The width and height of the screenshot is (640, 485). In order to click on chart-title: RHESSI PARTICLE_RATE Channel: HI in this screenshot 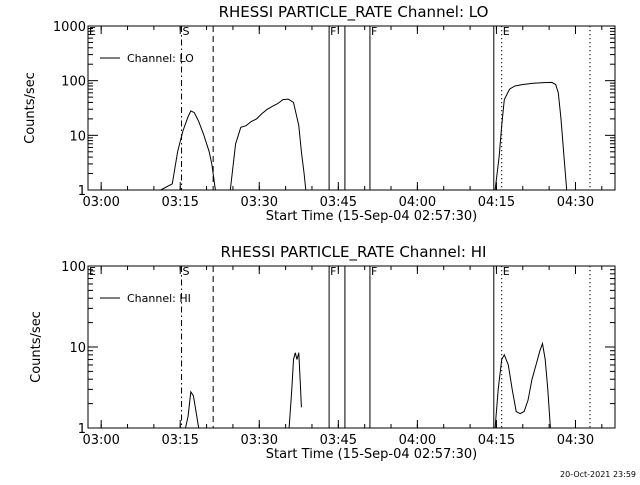, I will do `click(354, 252)`.